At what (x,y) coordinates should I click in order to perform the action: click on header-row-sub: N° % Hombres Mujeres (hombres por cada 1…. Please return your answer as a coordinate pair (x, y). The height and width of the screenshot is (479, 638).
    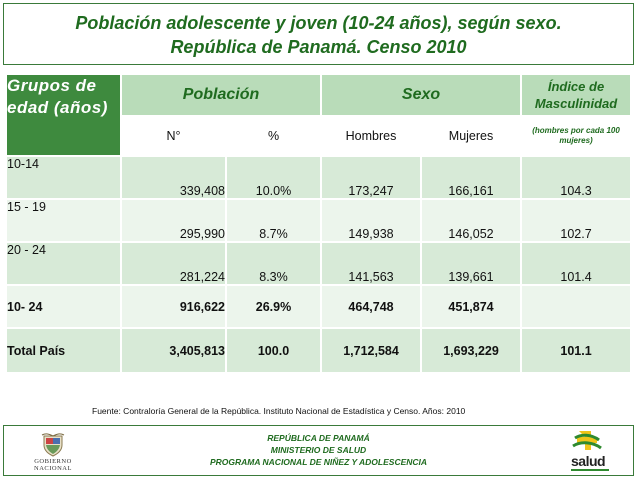
    Looking at the image, I should click on (319, 136).